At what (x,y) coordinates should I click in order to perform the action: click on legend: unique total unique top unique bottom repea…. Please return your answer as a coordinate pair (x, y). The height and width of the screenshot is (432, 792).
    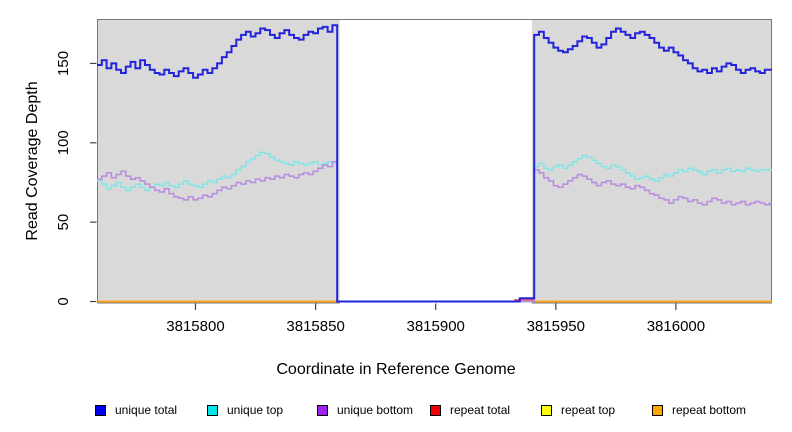
    Looking at the image, I should click on (396, 411).